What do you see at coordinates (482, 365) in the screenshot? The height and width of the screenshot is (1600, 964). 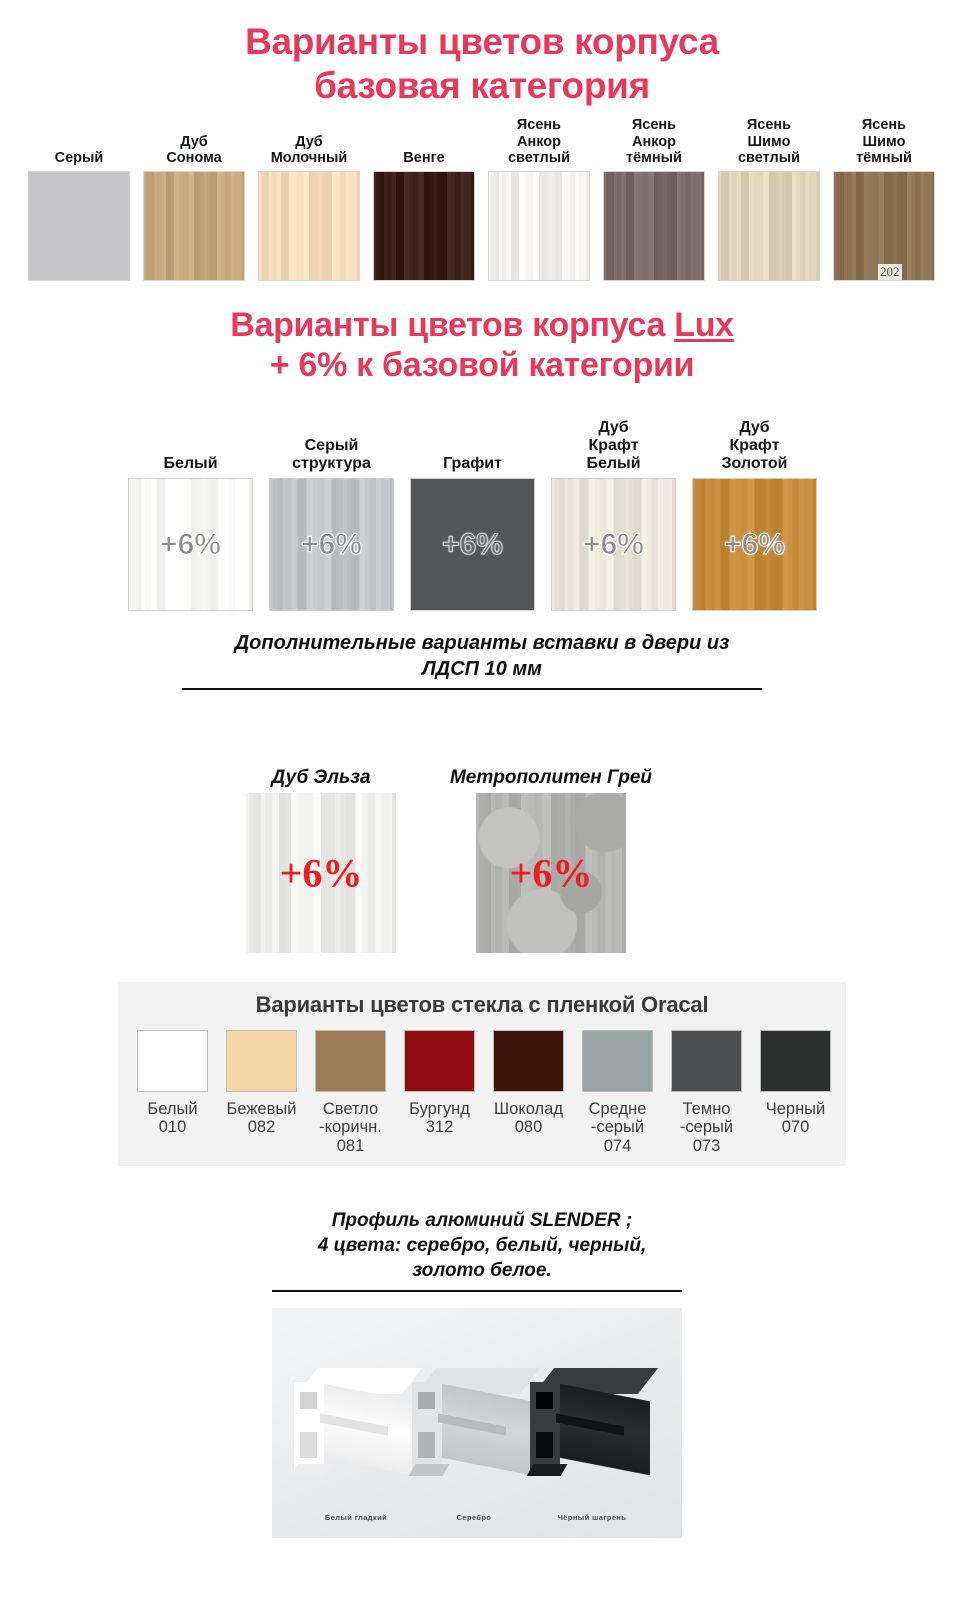 I see `lux-title-line-2: + 6% к базовой категории` at bounding box center [482, 365].